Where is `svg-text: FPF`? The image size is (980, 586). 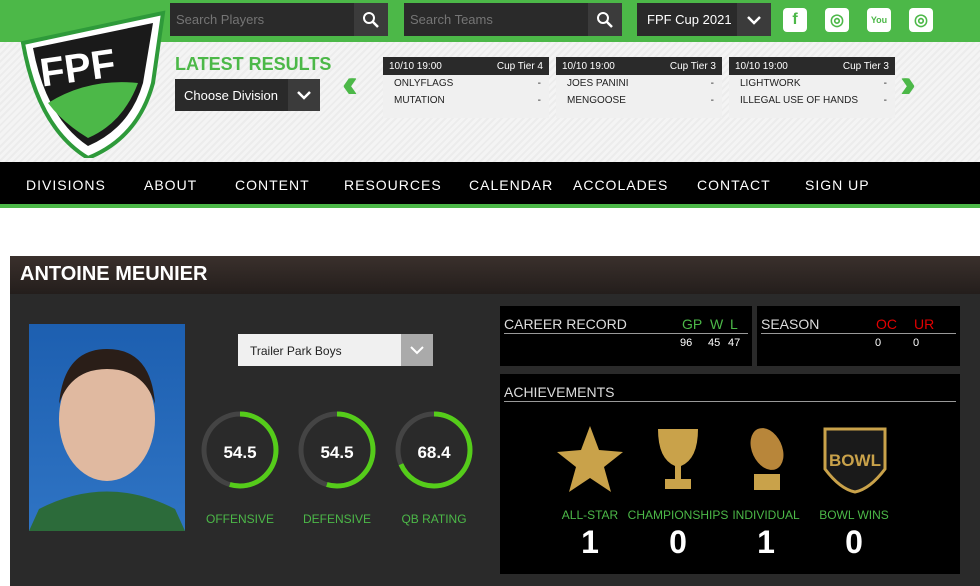
svg-text: FPF is located at coordinates (77, 68).